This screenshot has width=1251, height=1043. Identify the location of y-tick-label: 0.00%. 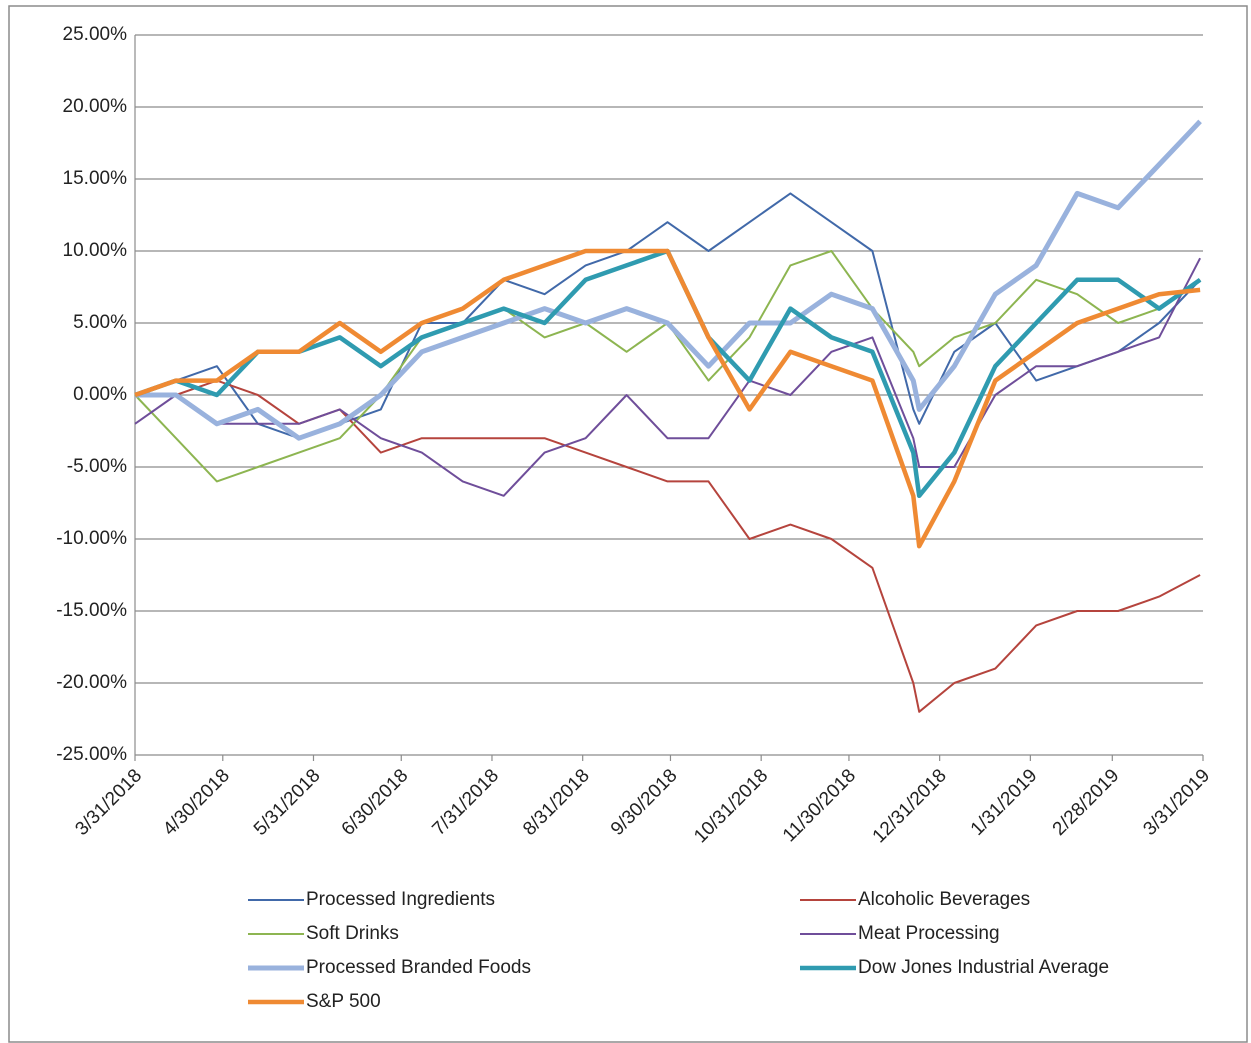
(100, 394).